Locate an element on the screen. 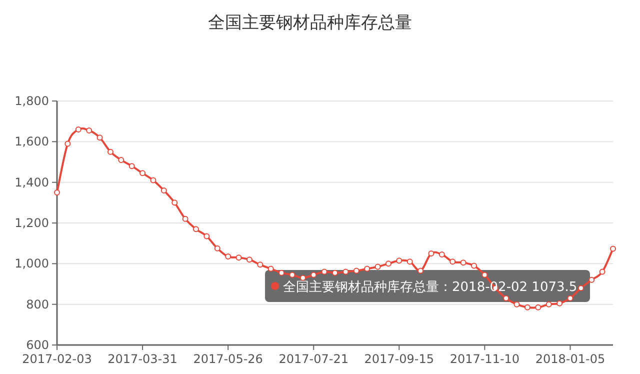 Image resolution: width=640 pixels, height=374 pixels. x-tick-label: 2017-09-15 is located at coordinates (399, 359).